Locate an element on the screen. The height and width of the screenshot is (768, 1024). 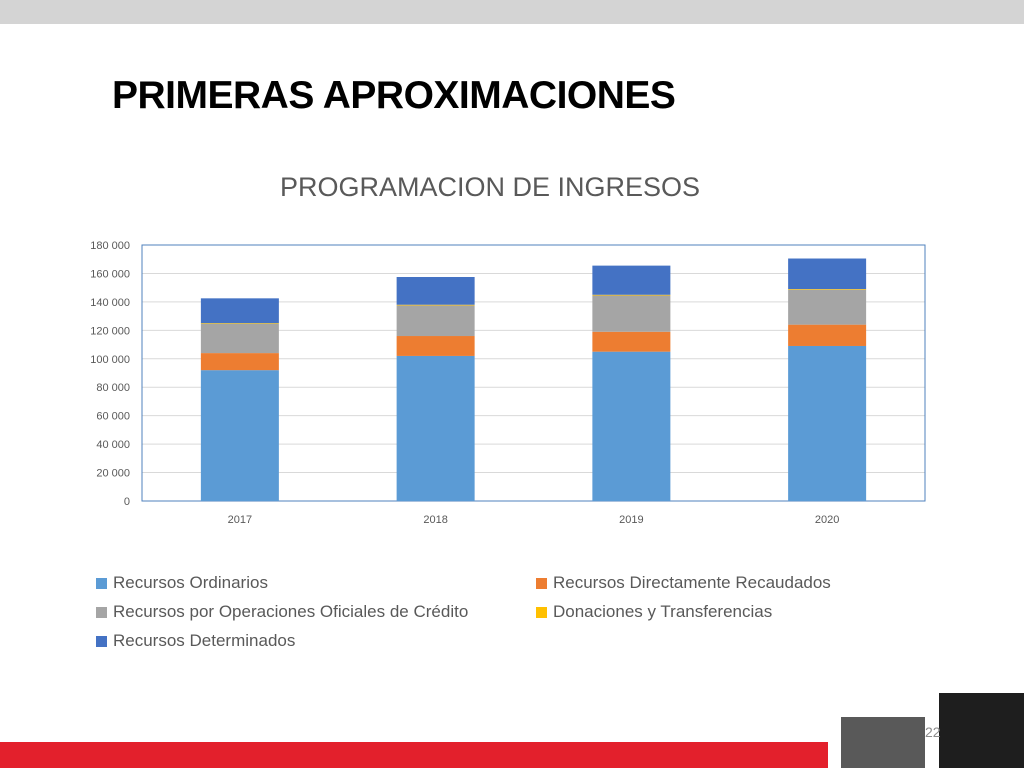
y-tick-label: 180 000 is located at coordinates (110, 246).